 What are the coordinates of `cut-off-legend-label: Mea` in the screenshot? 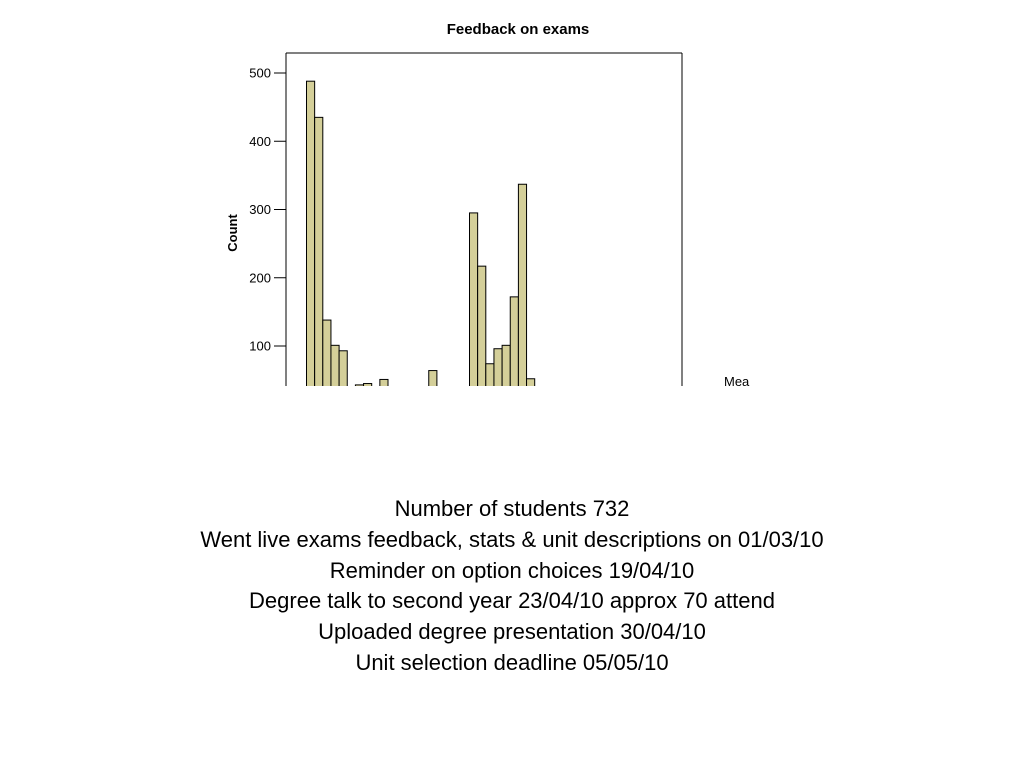 It's located at (737, 380).